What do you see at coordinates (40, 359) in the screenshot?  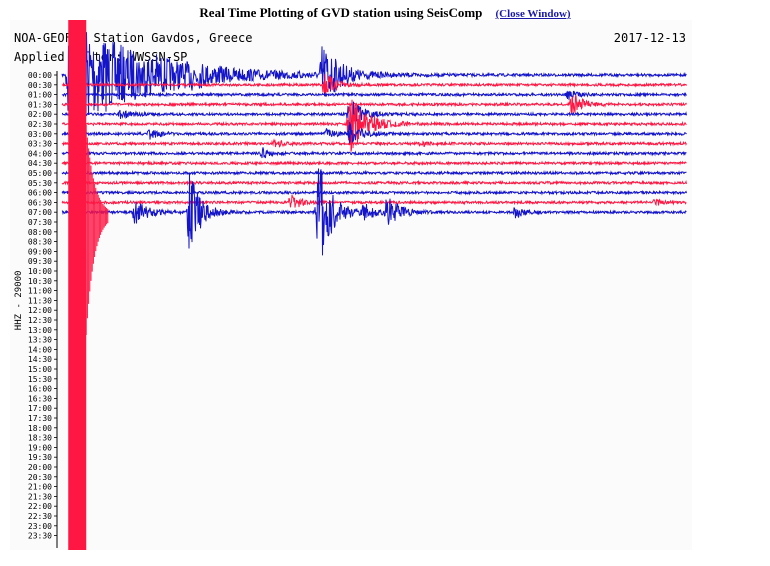 I see `row-label: 14:30` at bounding box center [40, 359].